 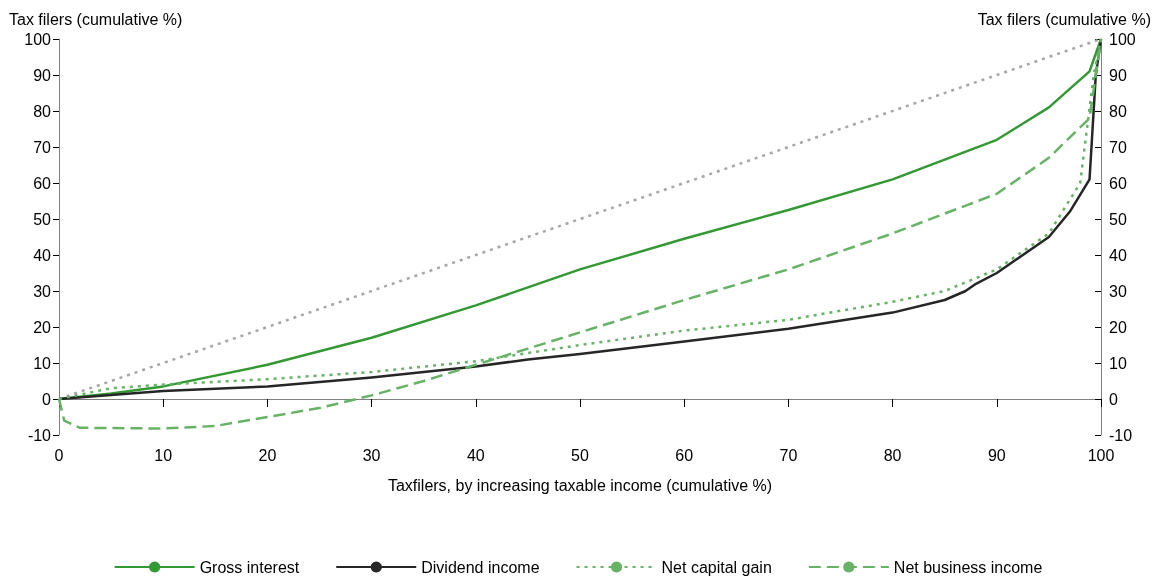 I want to click on x-tick-label: 60, so click(x=684, y=455).